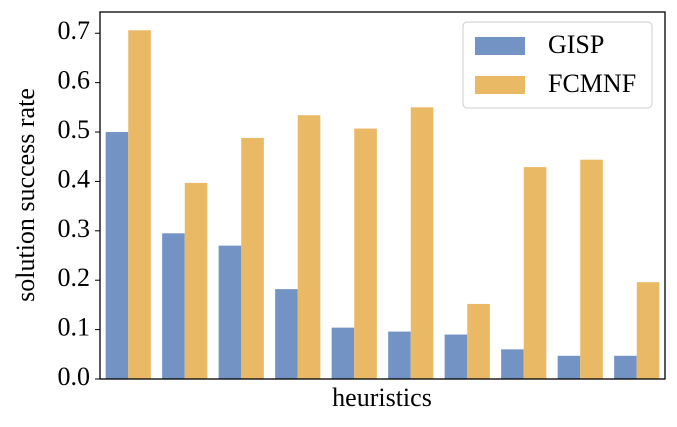 The height and width of the screenshot is (427, 677). What do you see at coordinates (74, 277) in the screenshot?
I see `y-tick-label: 0.2` at bounding box center [74, 277].